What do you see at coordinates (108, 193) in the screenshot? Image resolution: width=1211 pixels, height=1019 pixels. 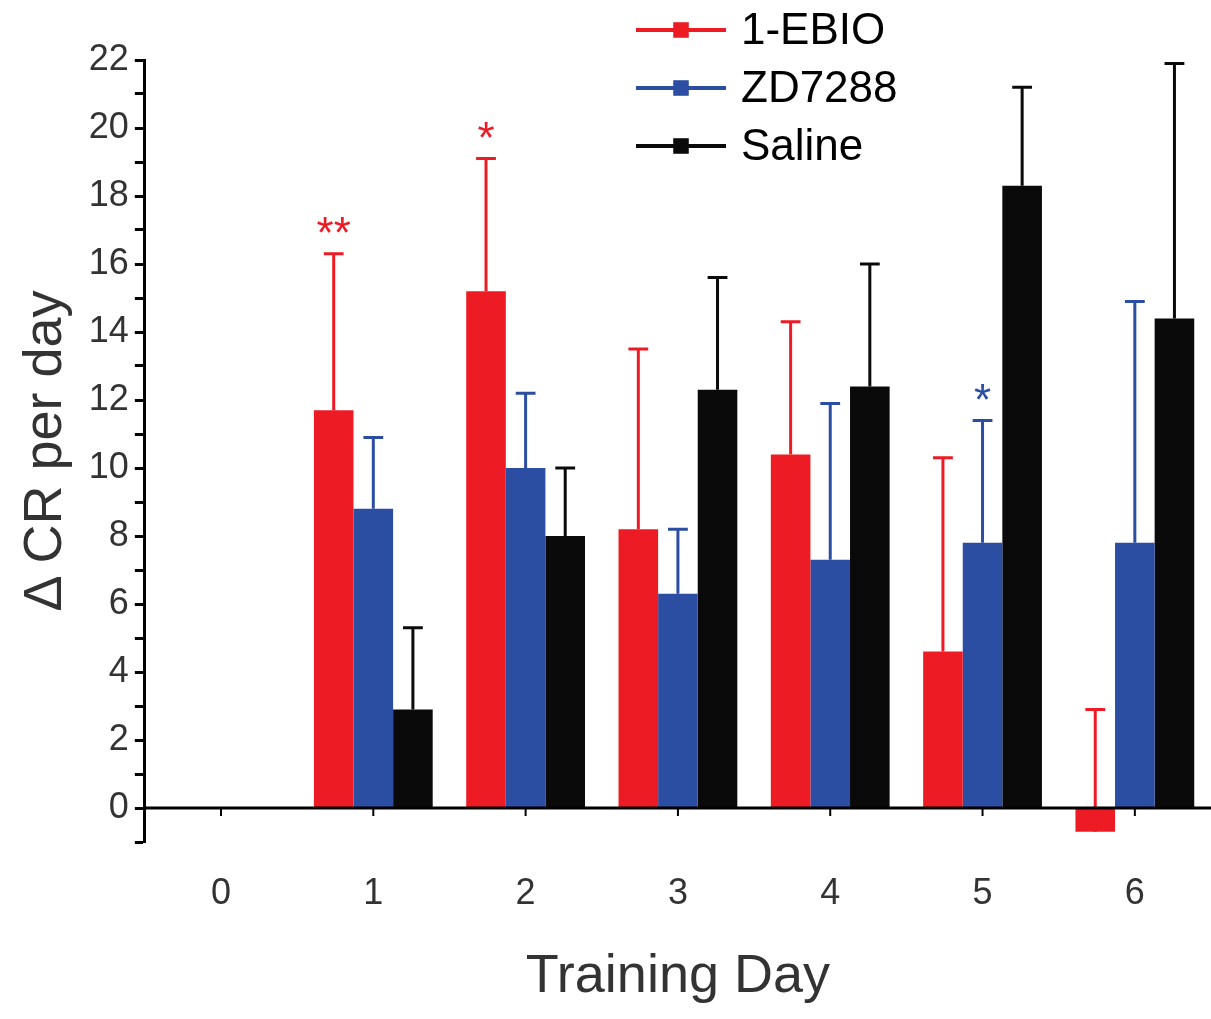 I see `y-tick-label: 18` at bounding box center [108, 193].